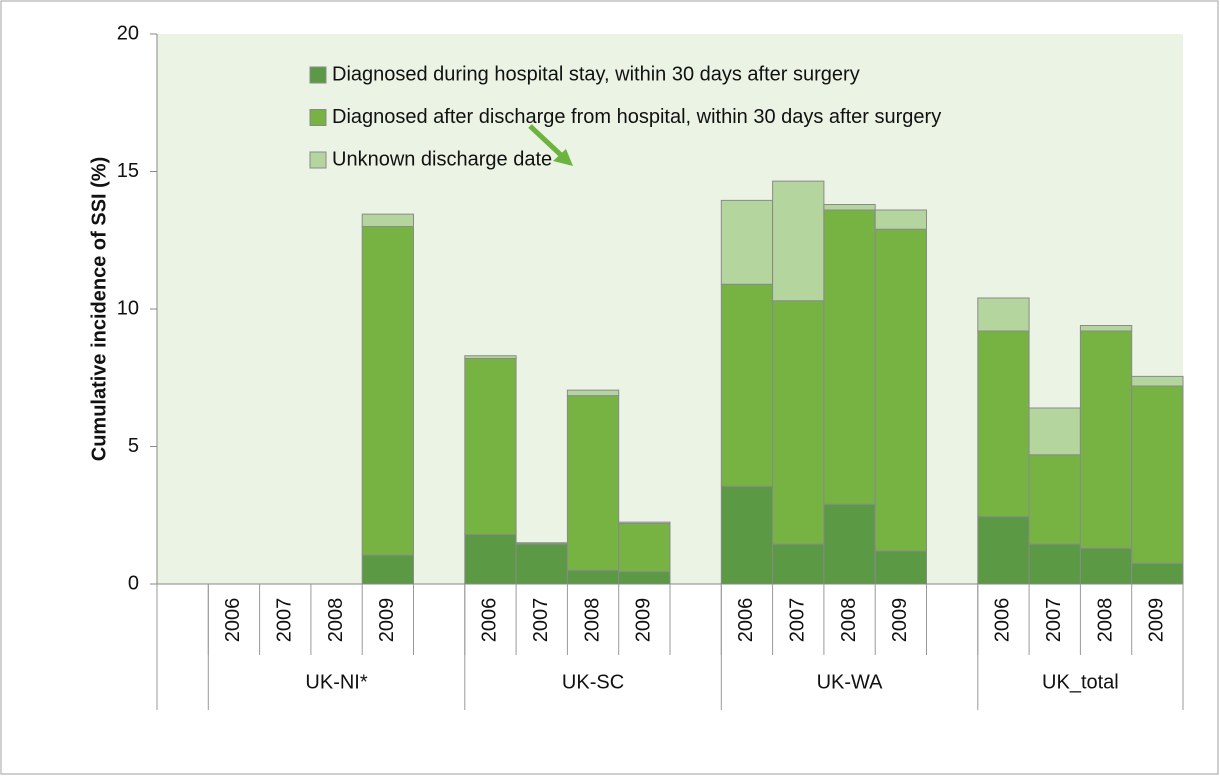  Describe the element at coordinates (336, 682) in the screenshot. I see `group-label: UK-NI*` at that location.